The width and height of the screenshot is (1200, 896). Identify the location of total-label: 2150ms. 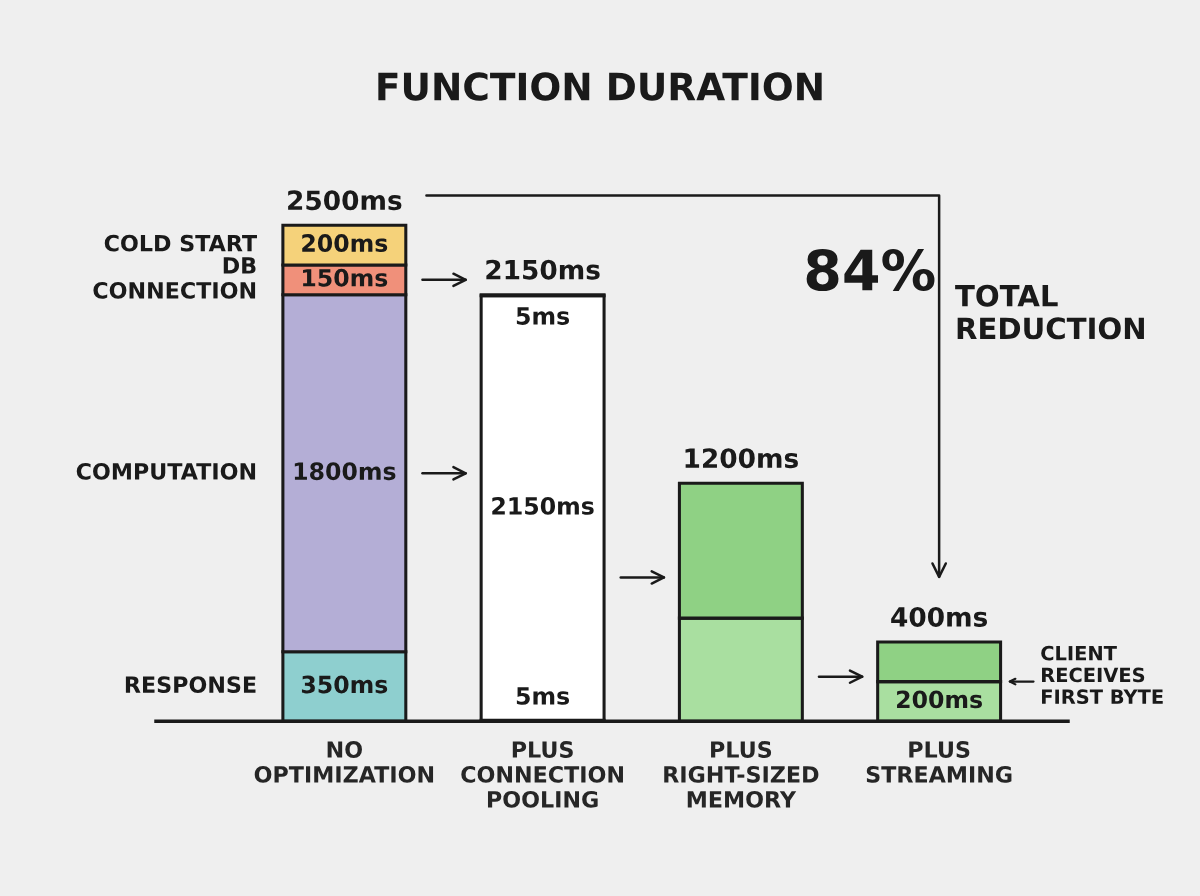
(543, 269).